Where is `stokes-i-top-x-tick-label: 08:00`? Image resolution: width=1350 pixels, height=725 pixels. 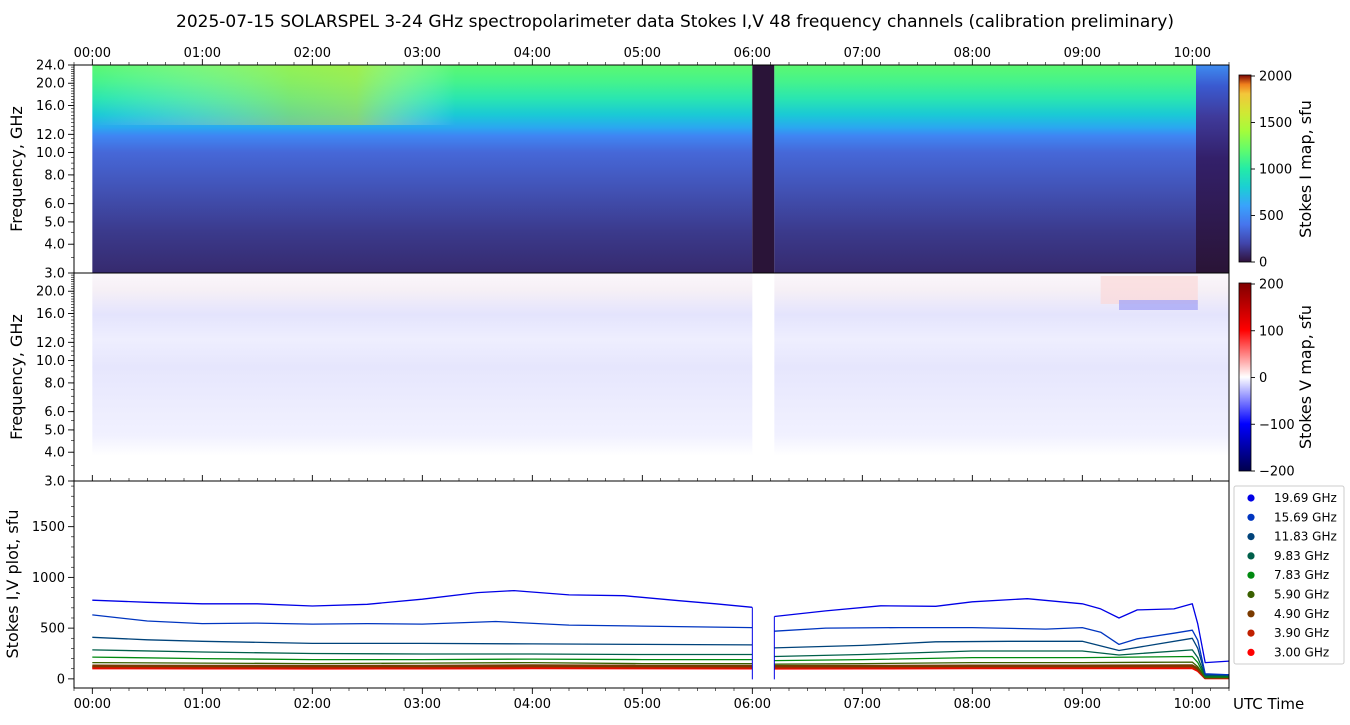
stokes-i-top-x-tick-label: 08:00 is located at coordinates (972, 53).